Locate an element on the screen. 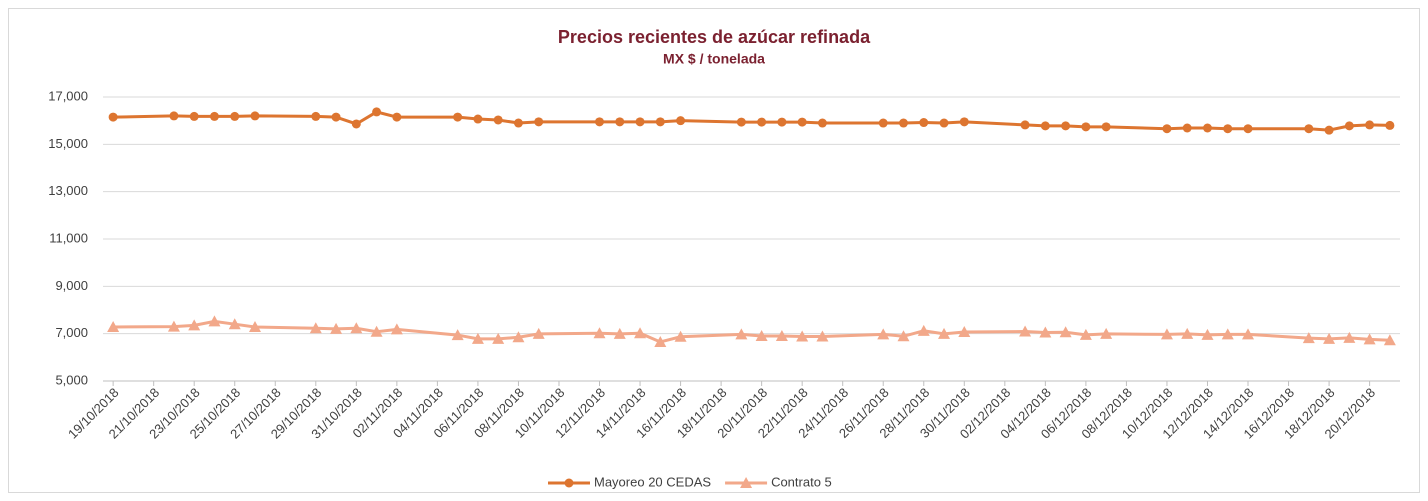  chart-title: Precios recientes de azúcar refinada is located at coordinates (714, 37).